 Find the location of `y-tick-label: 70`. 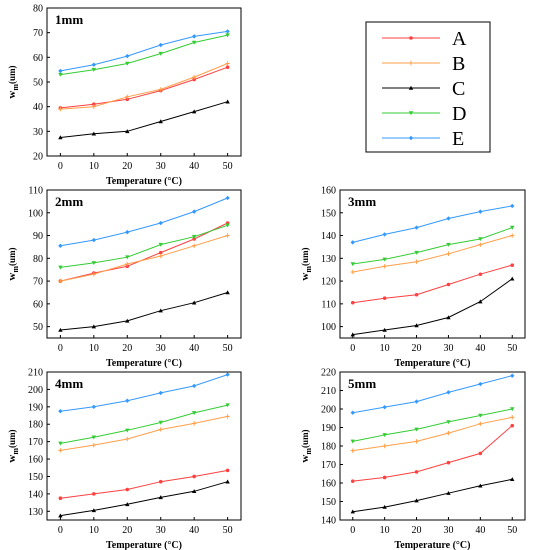

y-tick-label: 70 is located at coordinates (38, 33).